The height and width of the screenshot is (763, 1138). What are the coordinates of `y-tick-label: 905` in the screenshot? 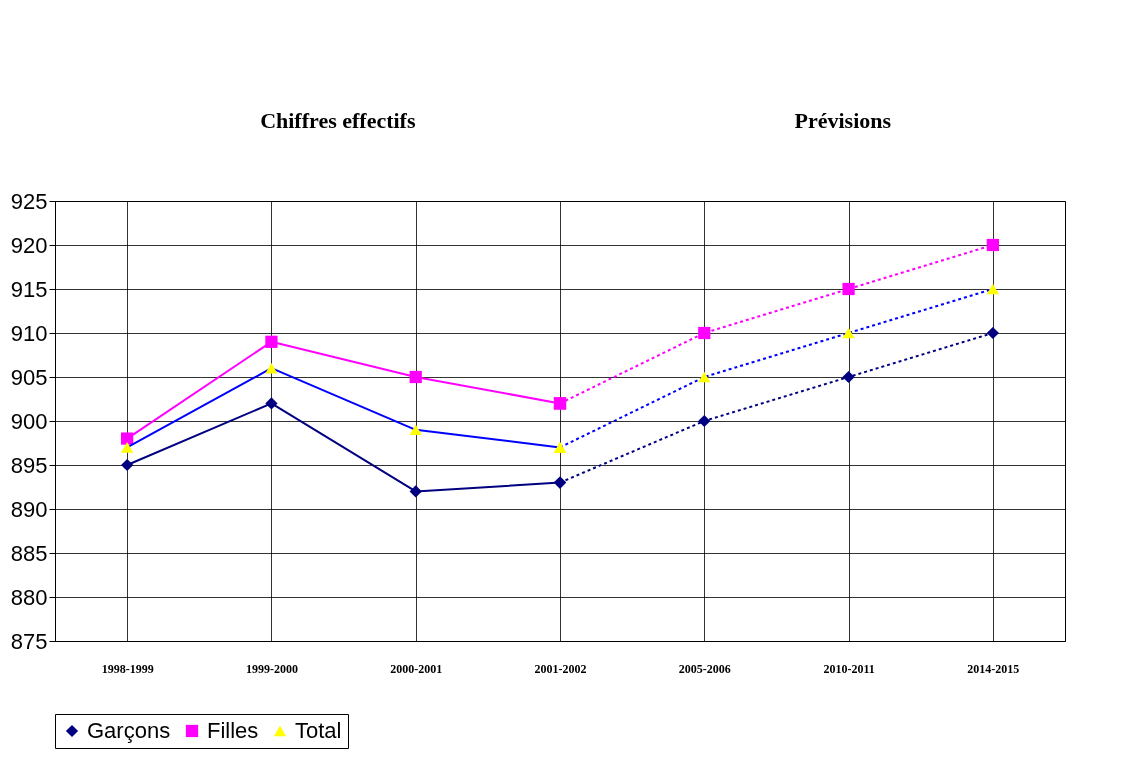 It's located at (29, 377).